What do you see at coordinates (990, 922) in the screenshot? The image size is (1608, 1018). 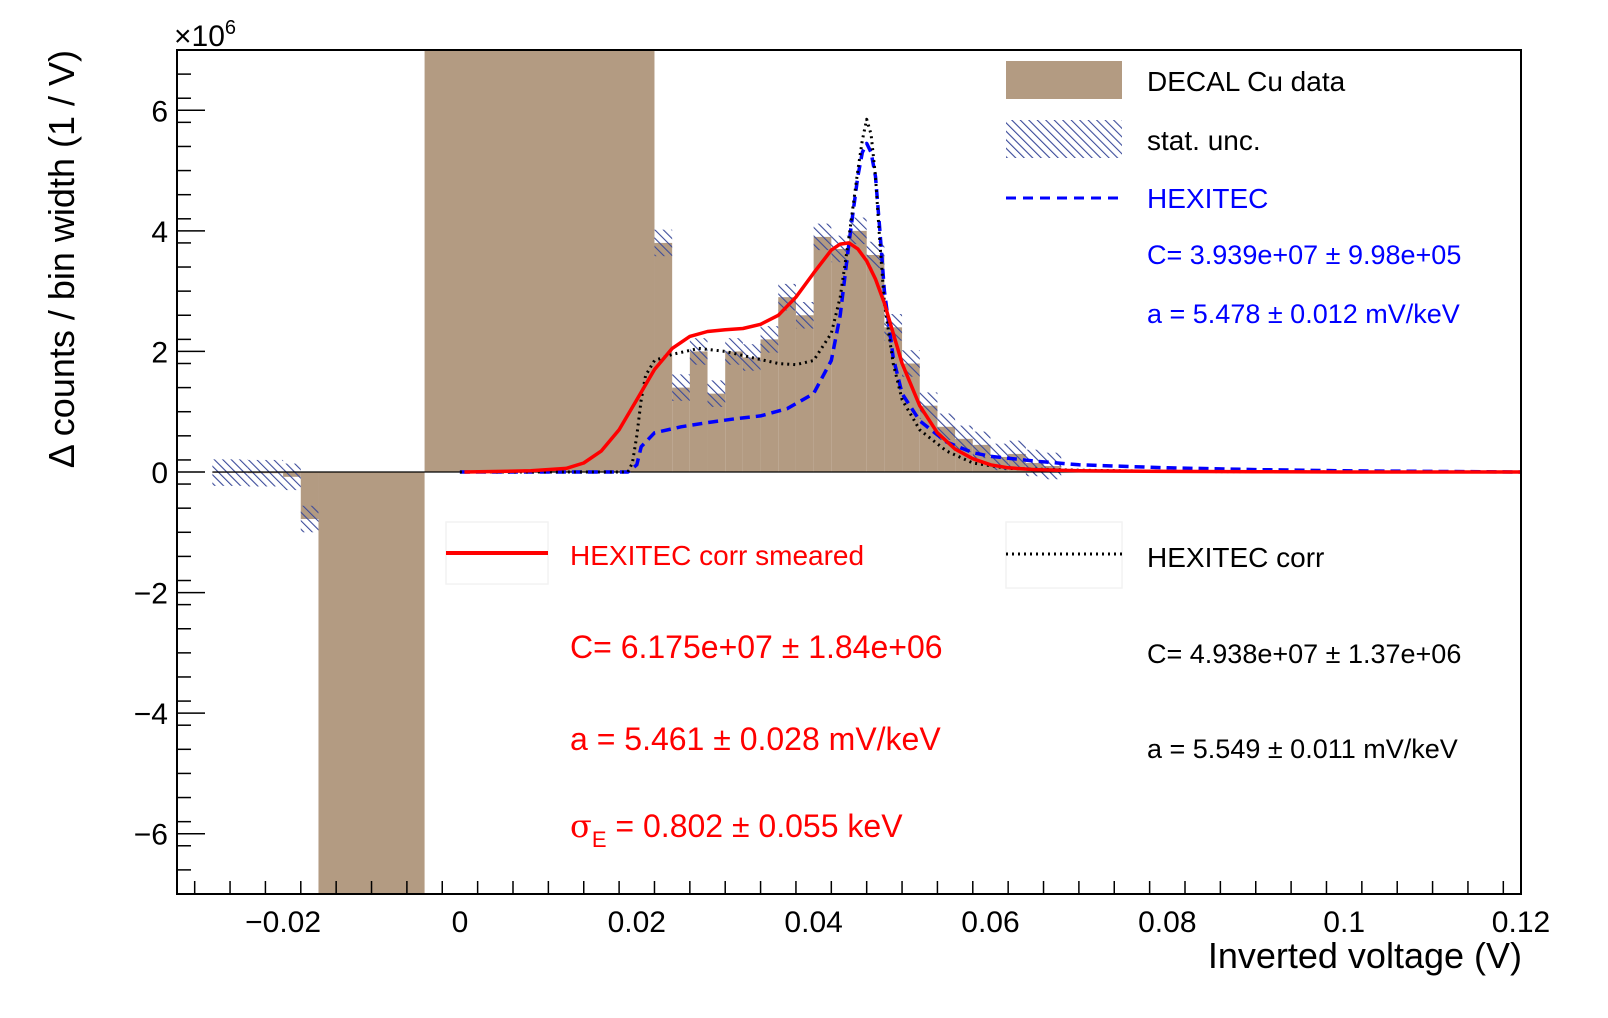 I see `x-tick-label: 0.06` at bounding box center [990, 922].